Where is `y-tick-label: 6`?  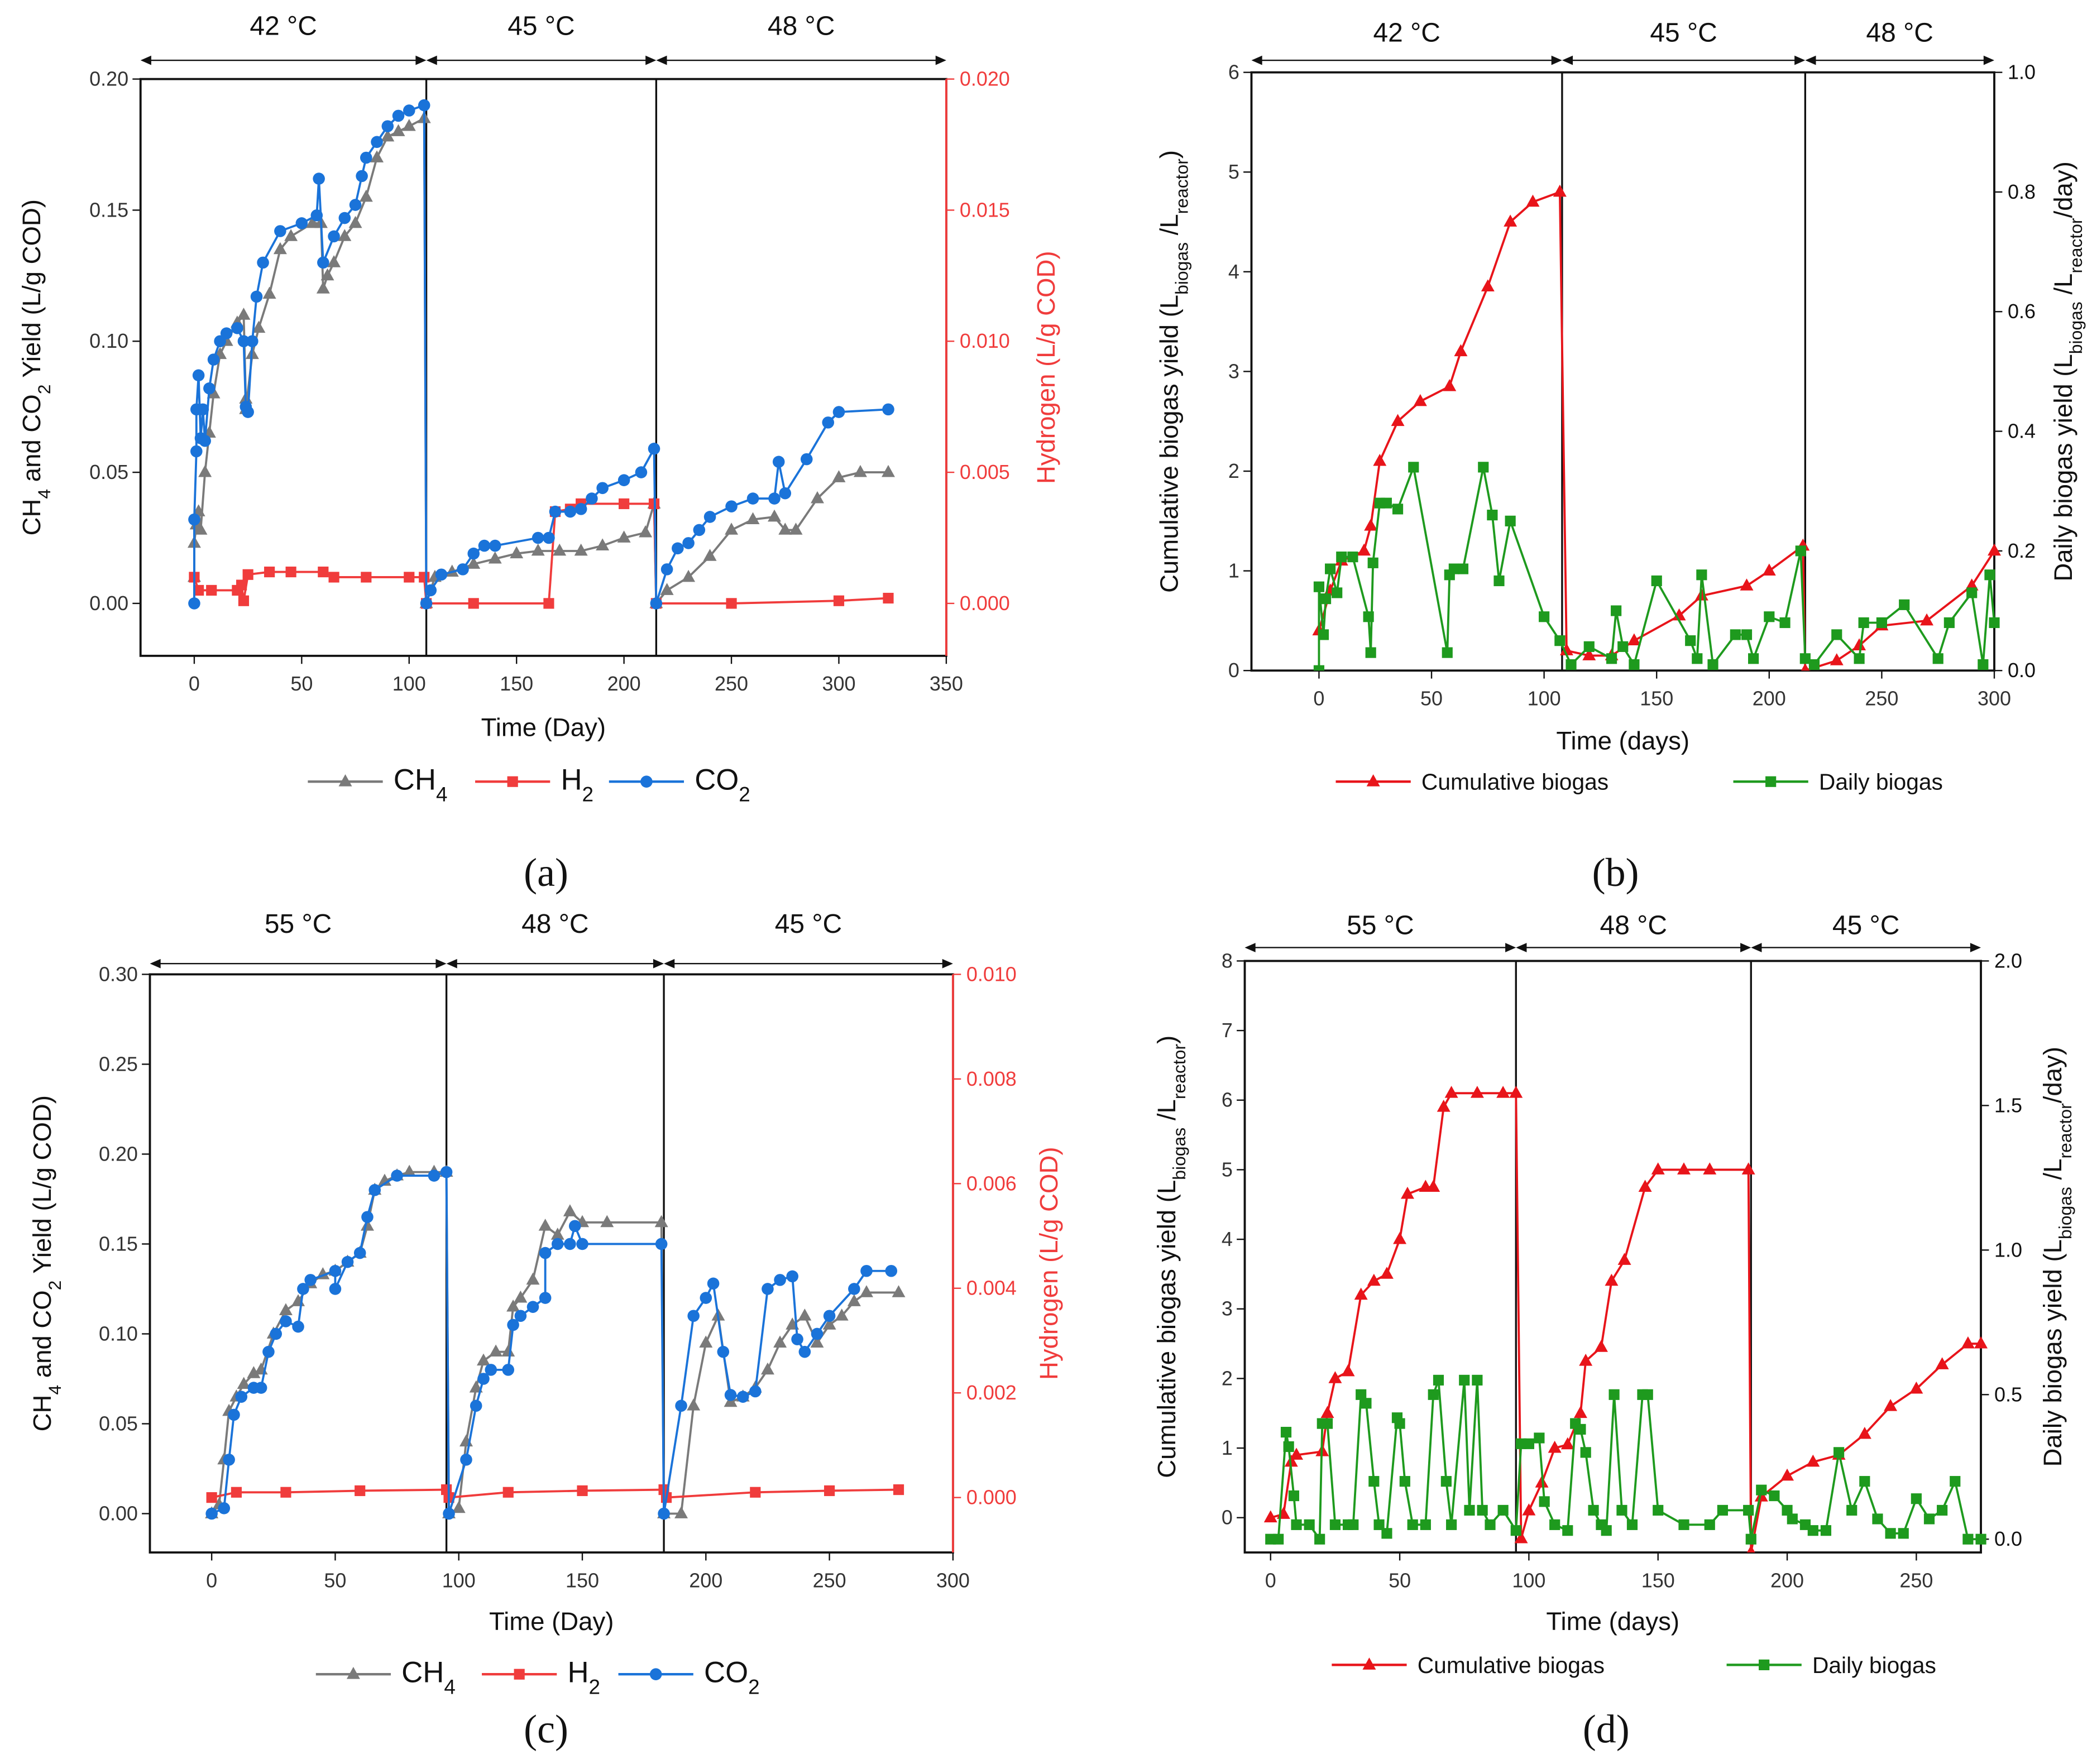
y-tick-label: 6 is located at coordinates (1233, 72).